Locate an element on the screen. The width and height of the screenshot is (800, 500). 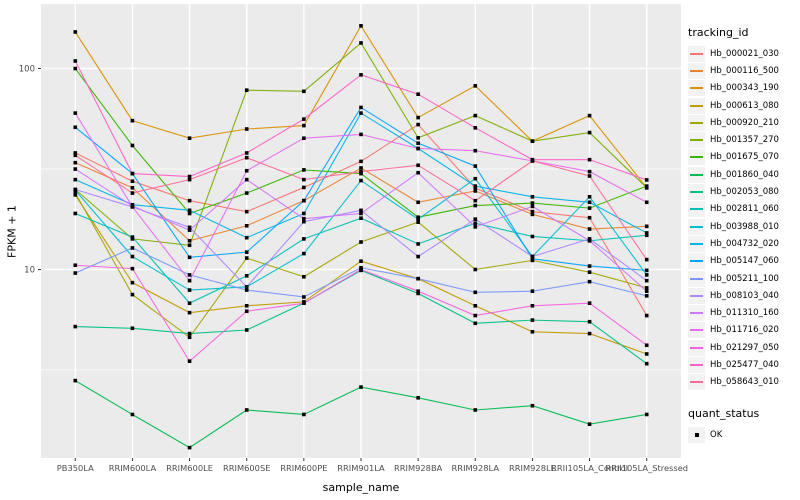
legend-item-label: Hb_004732_020 is located at coordinates (744, 243).